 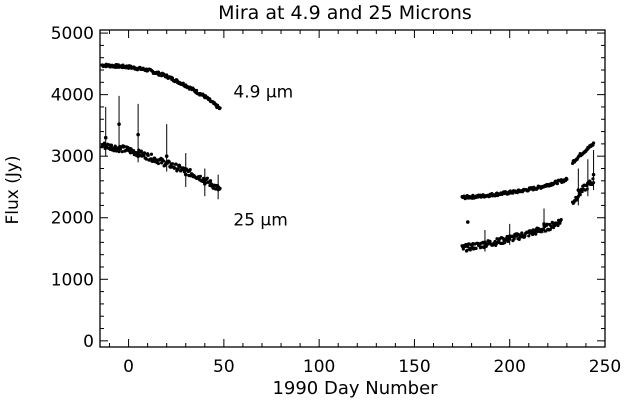 I want to click on y-tick-label: 4000, so click(x=72, y=96).